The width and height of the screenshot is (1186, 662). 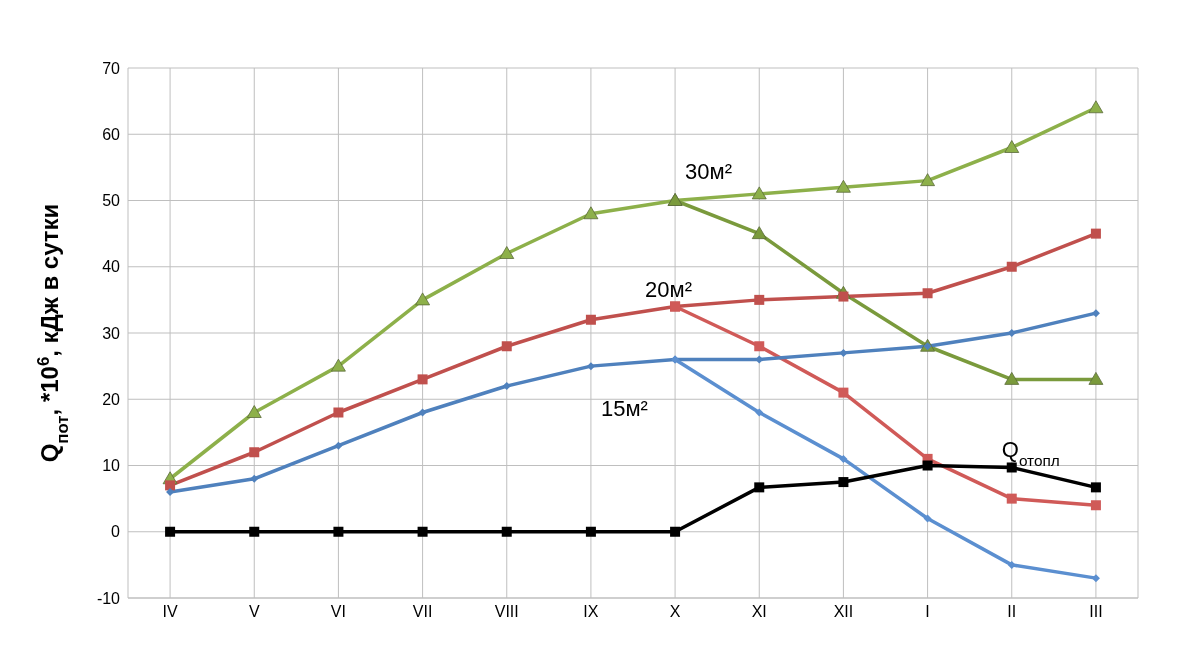 What do you see at coordinates (108, 598) in the screenshot?
I see `y-tick-label: -10` at bounding box center [108, 598].